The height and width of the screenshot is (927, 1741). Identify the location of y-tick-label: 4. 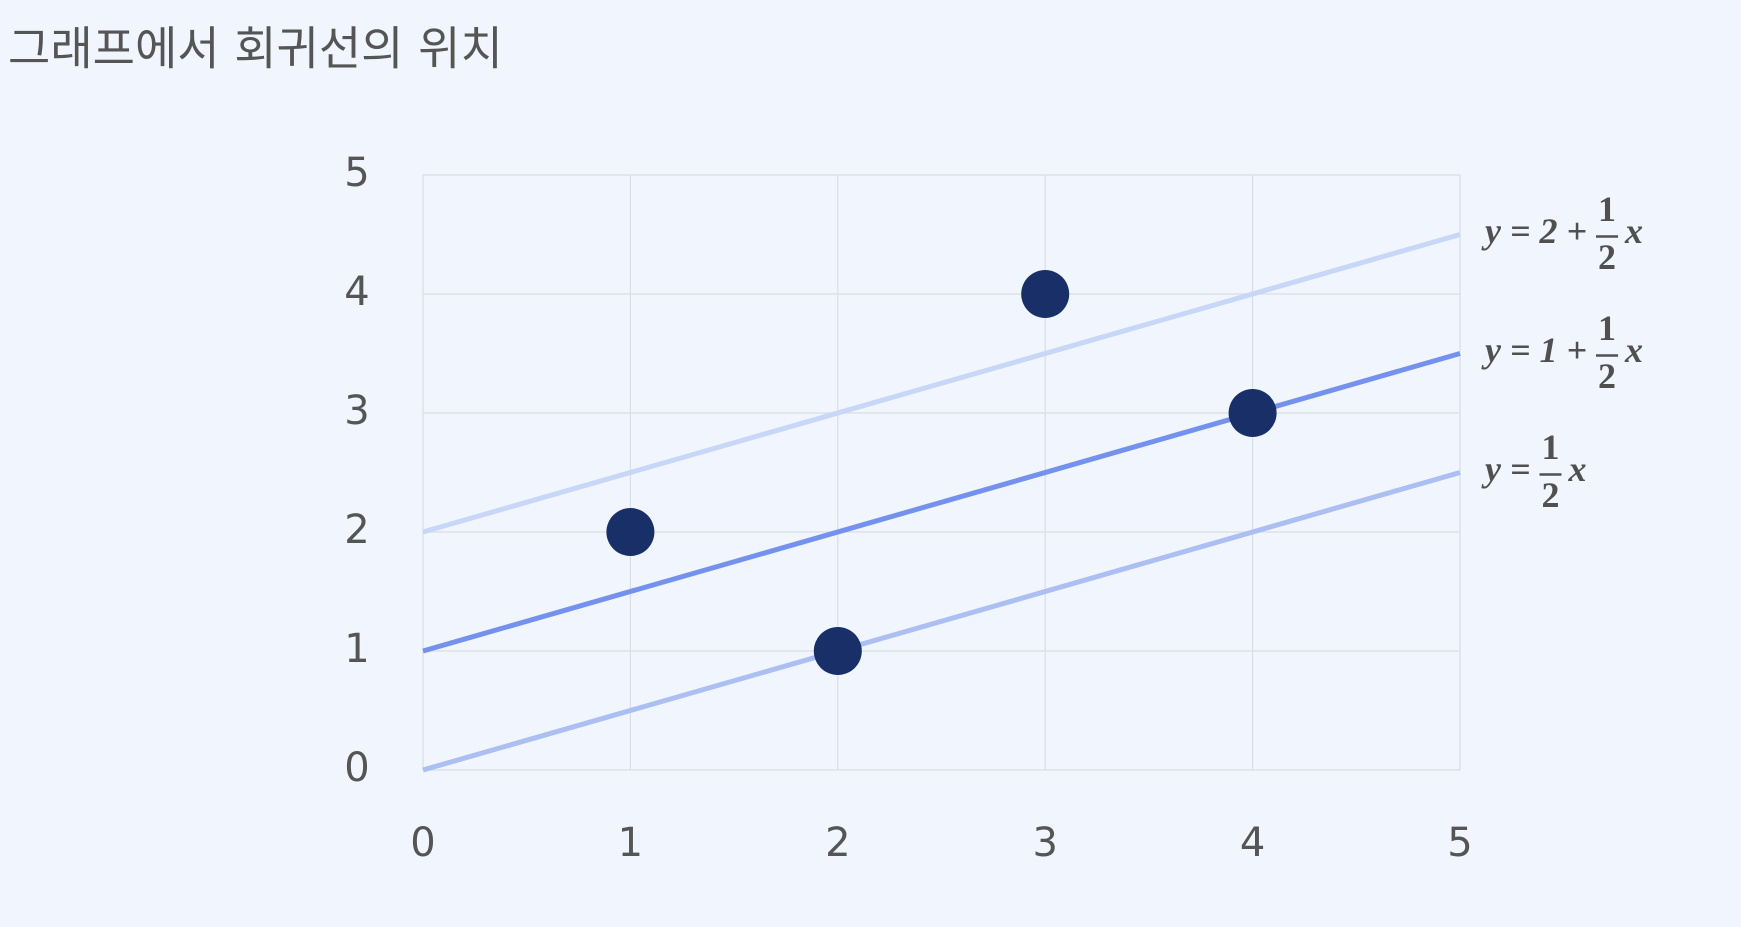
(356, 292).